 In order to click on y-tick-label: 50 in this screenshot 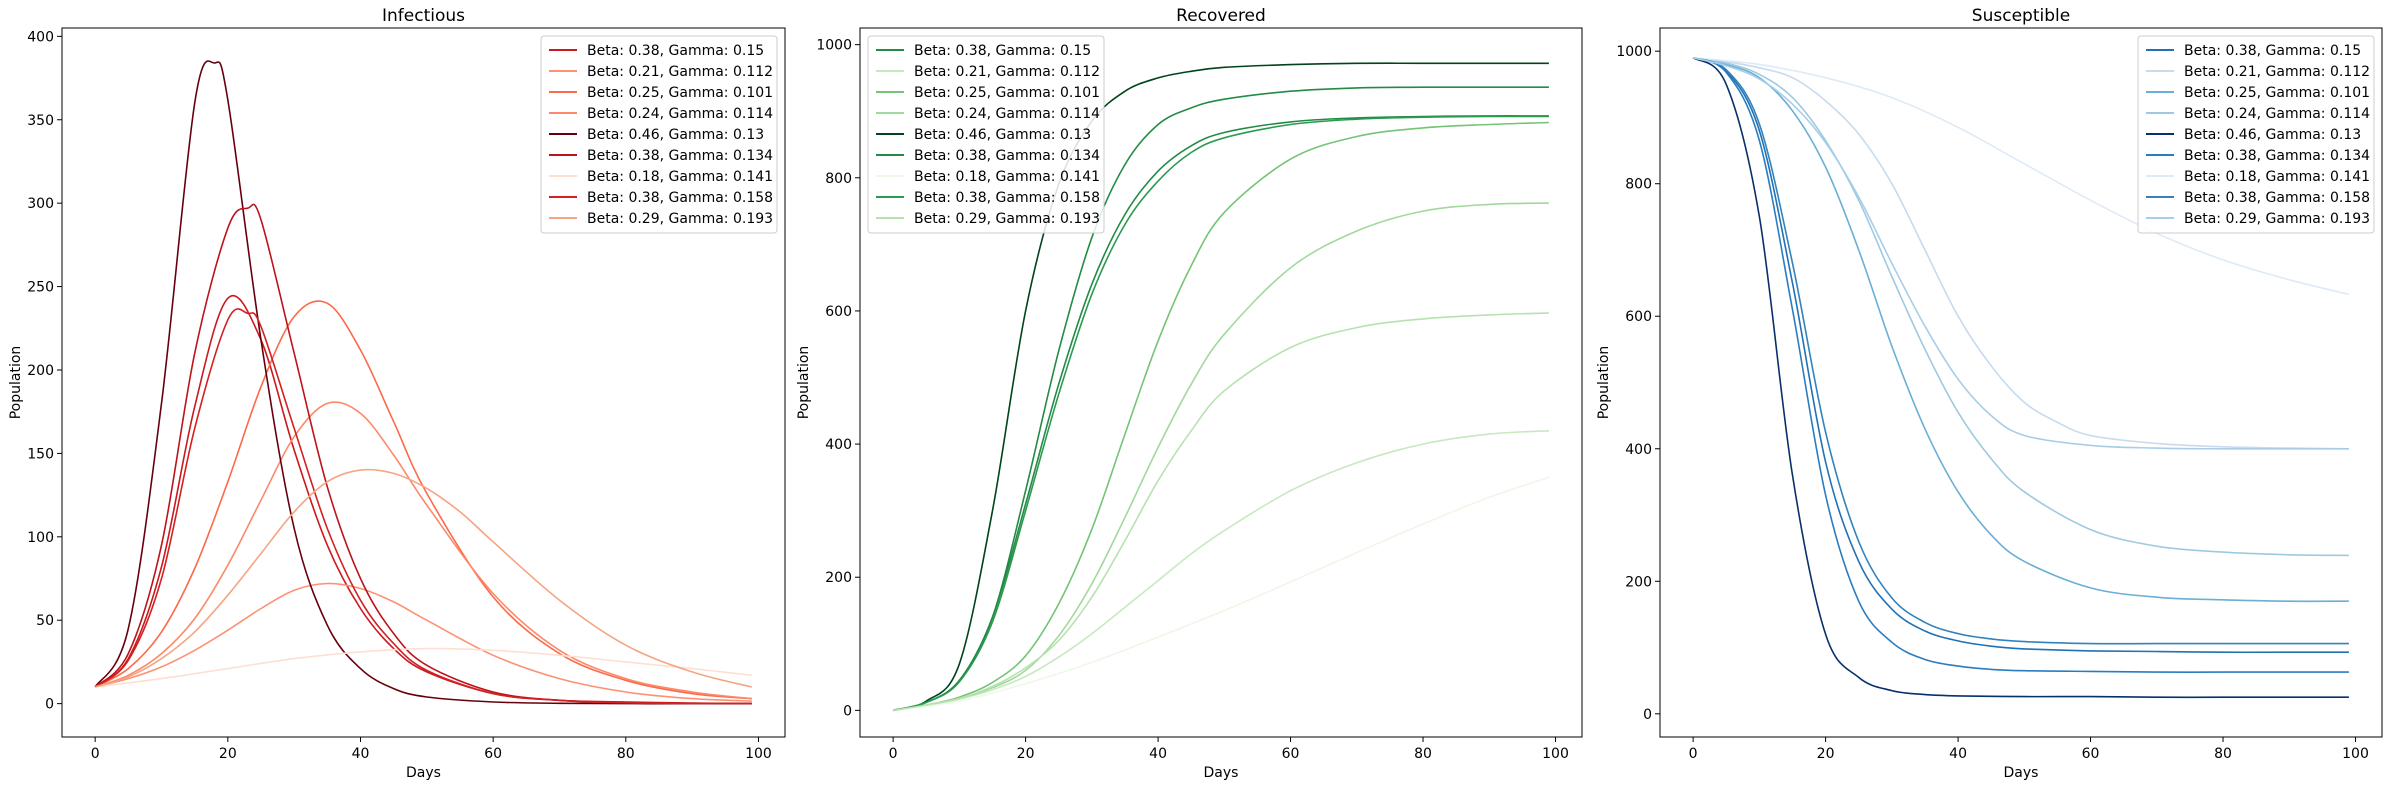, I will do `click(45, 621)`.